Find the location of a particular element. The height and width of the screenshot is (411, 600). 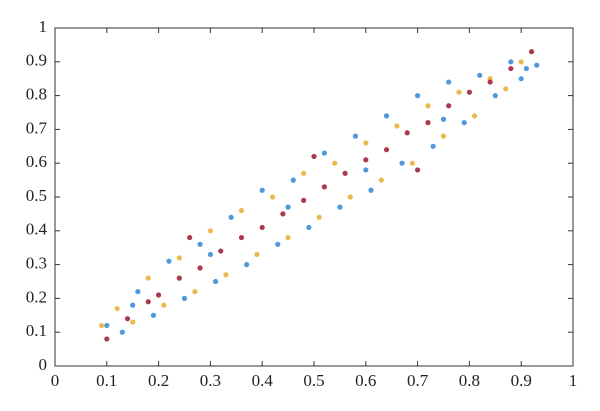

x-tick-label: 0.3 is located at coordinates (210, 380).